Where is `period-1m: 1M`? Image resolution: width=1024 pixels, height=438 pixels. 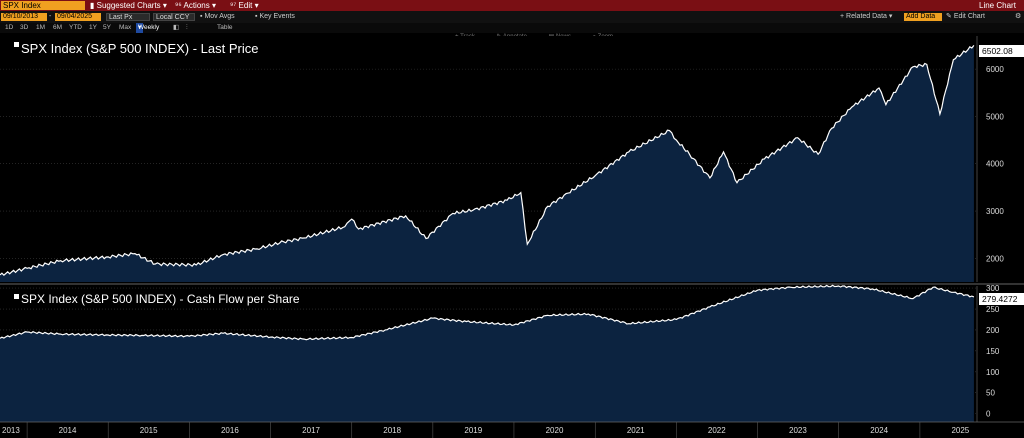 period-1m: 1M is located at coordinates (41, 27).